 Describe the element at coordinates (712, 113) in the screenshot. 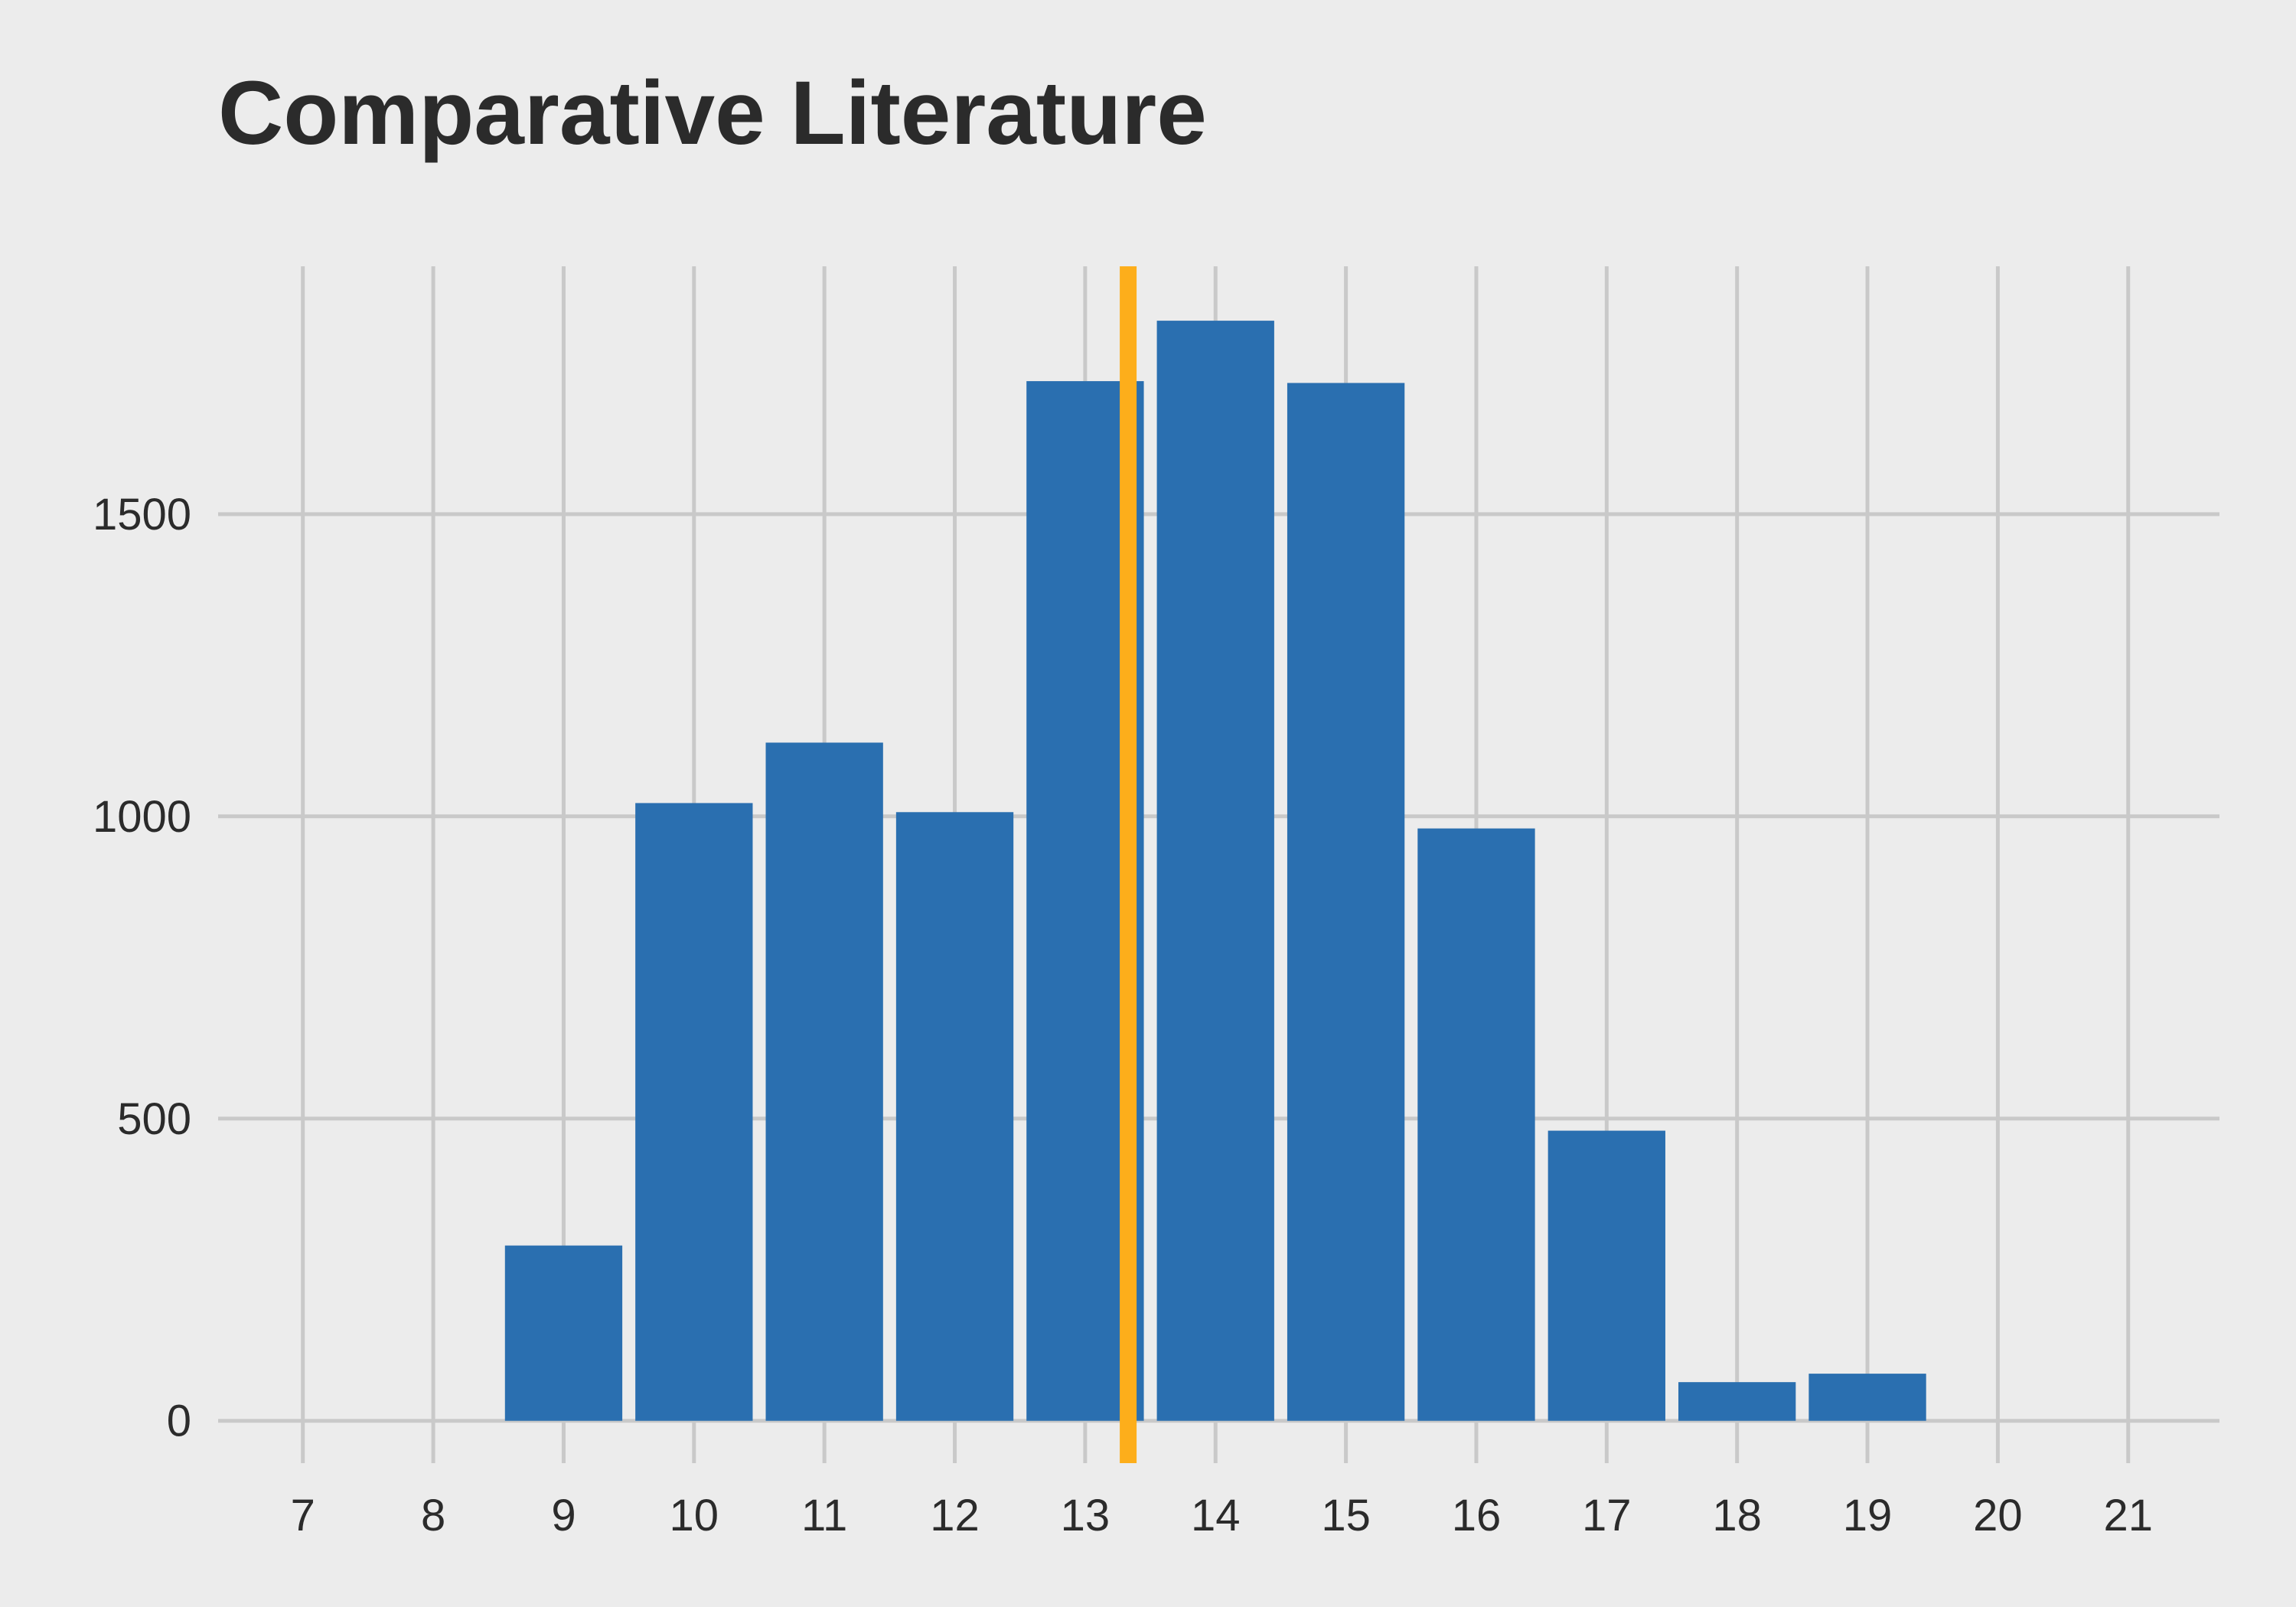

I see `chart-title: Comparative Literature` at that location.